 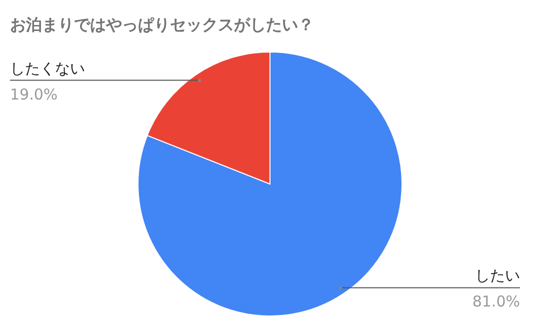 I want to click on data-label: 19.0%, so click(x=34, y=94).